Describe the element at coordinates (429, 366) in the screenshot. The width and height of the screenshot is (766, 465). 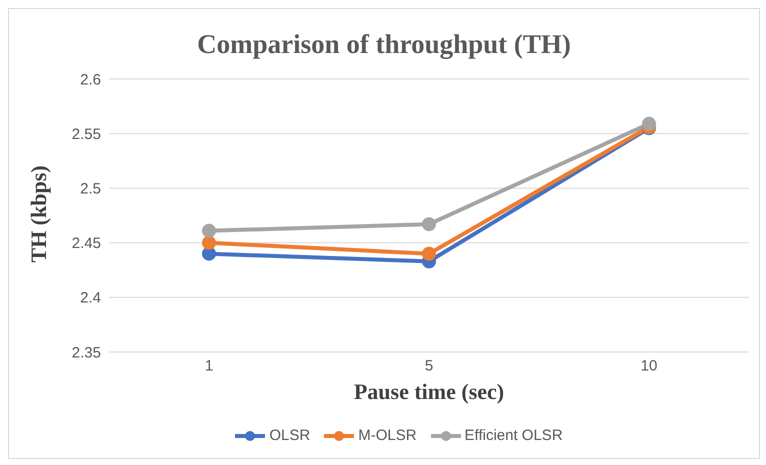
I see `x-tick-label: 5` at that location.